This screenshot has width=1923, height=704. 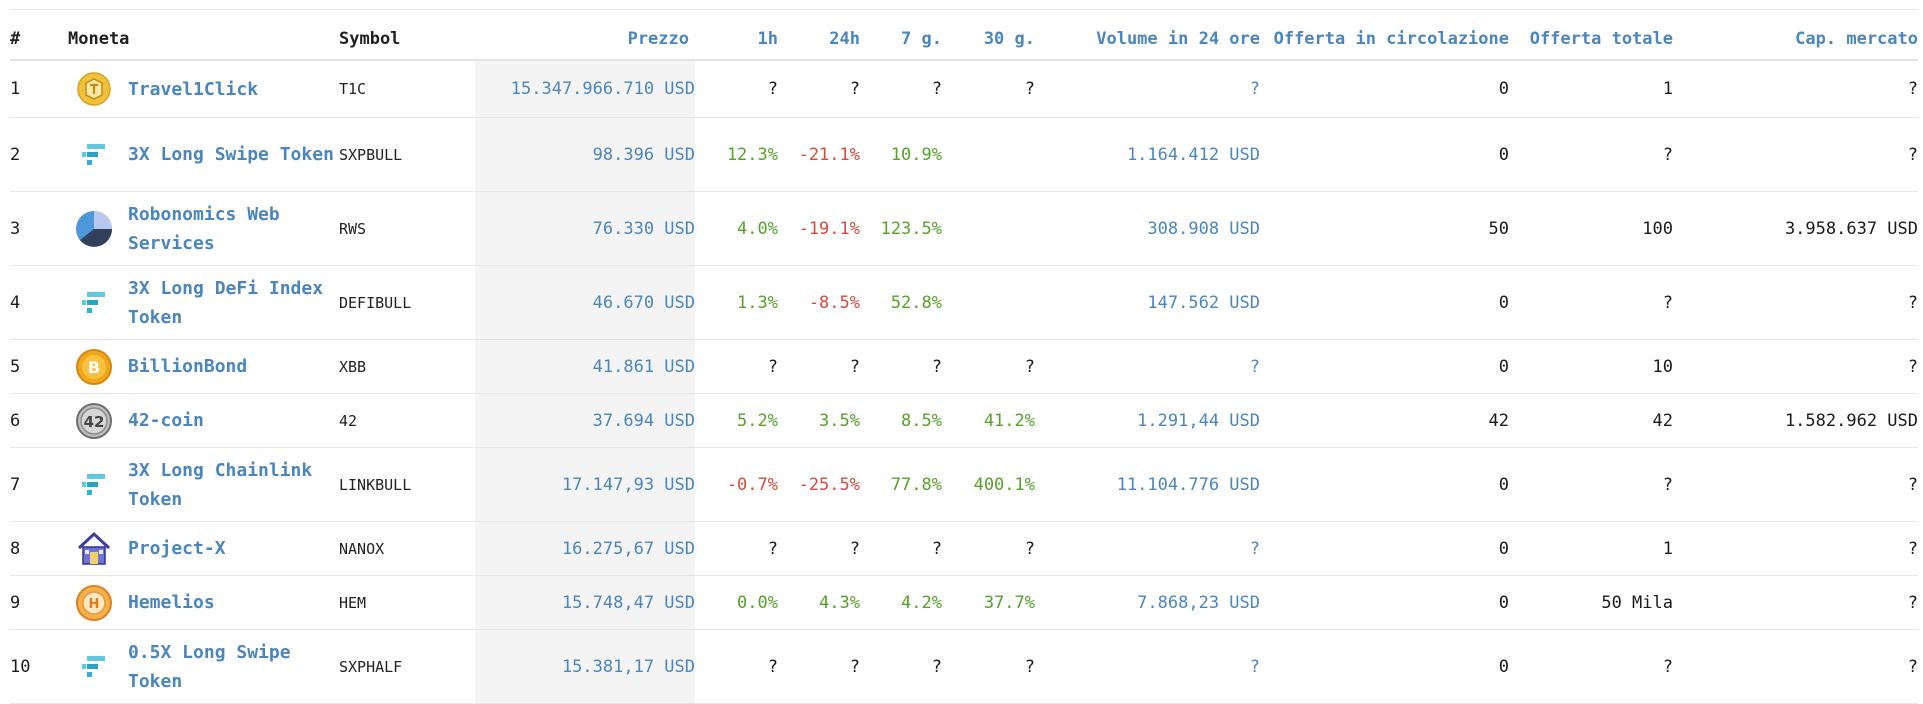 I want to click on travel1click-logo-icon, so click(x=94, y=89).